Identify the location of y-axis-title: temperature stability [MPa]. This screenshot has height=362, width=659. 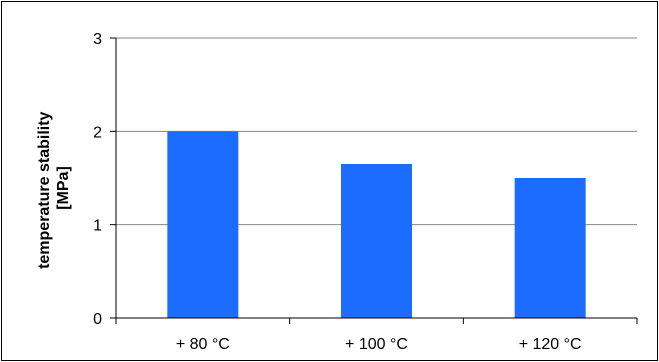
(54, 188).